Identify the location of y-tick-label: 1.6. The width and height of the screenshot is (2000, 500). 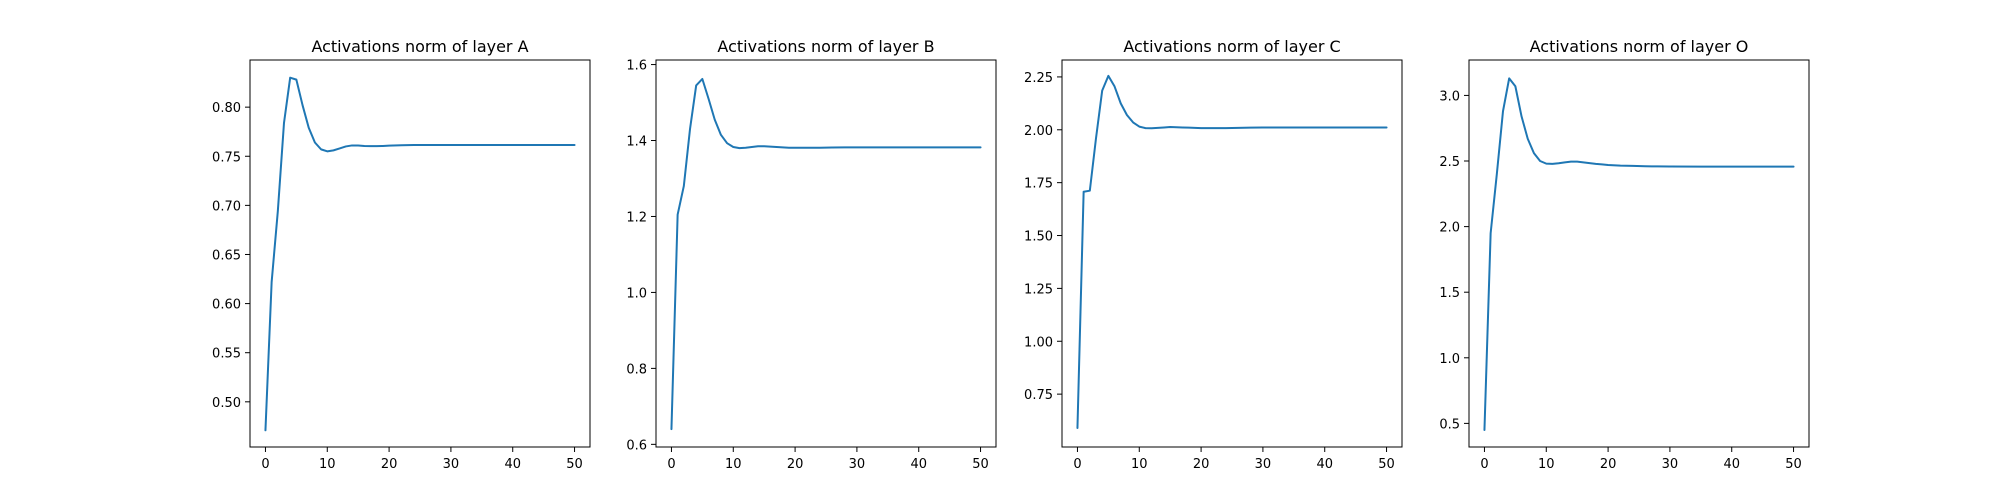
(636, 66).